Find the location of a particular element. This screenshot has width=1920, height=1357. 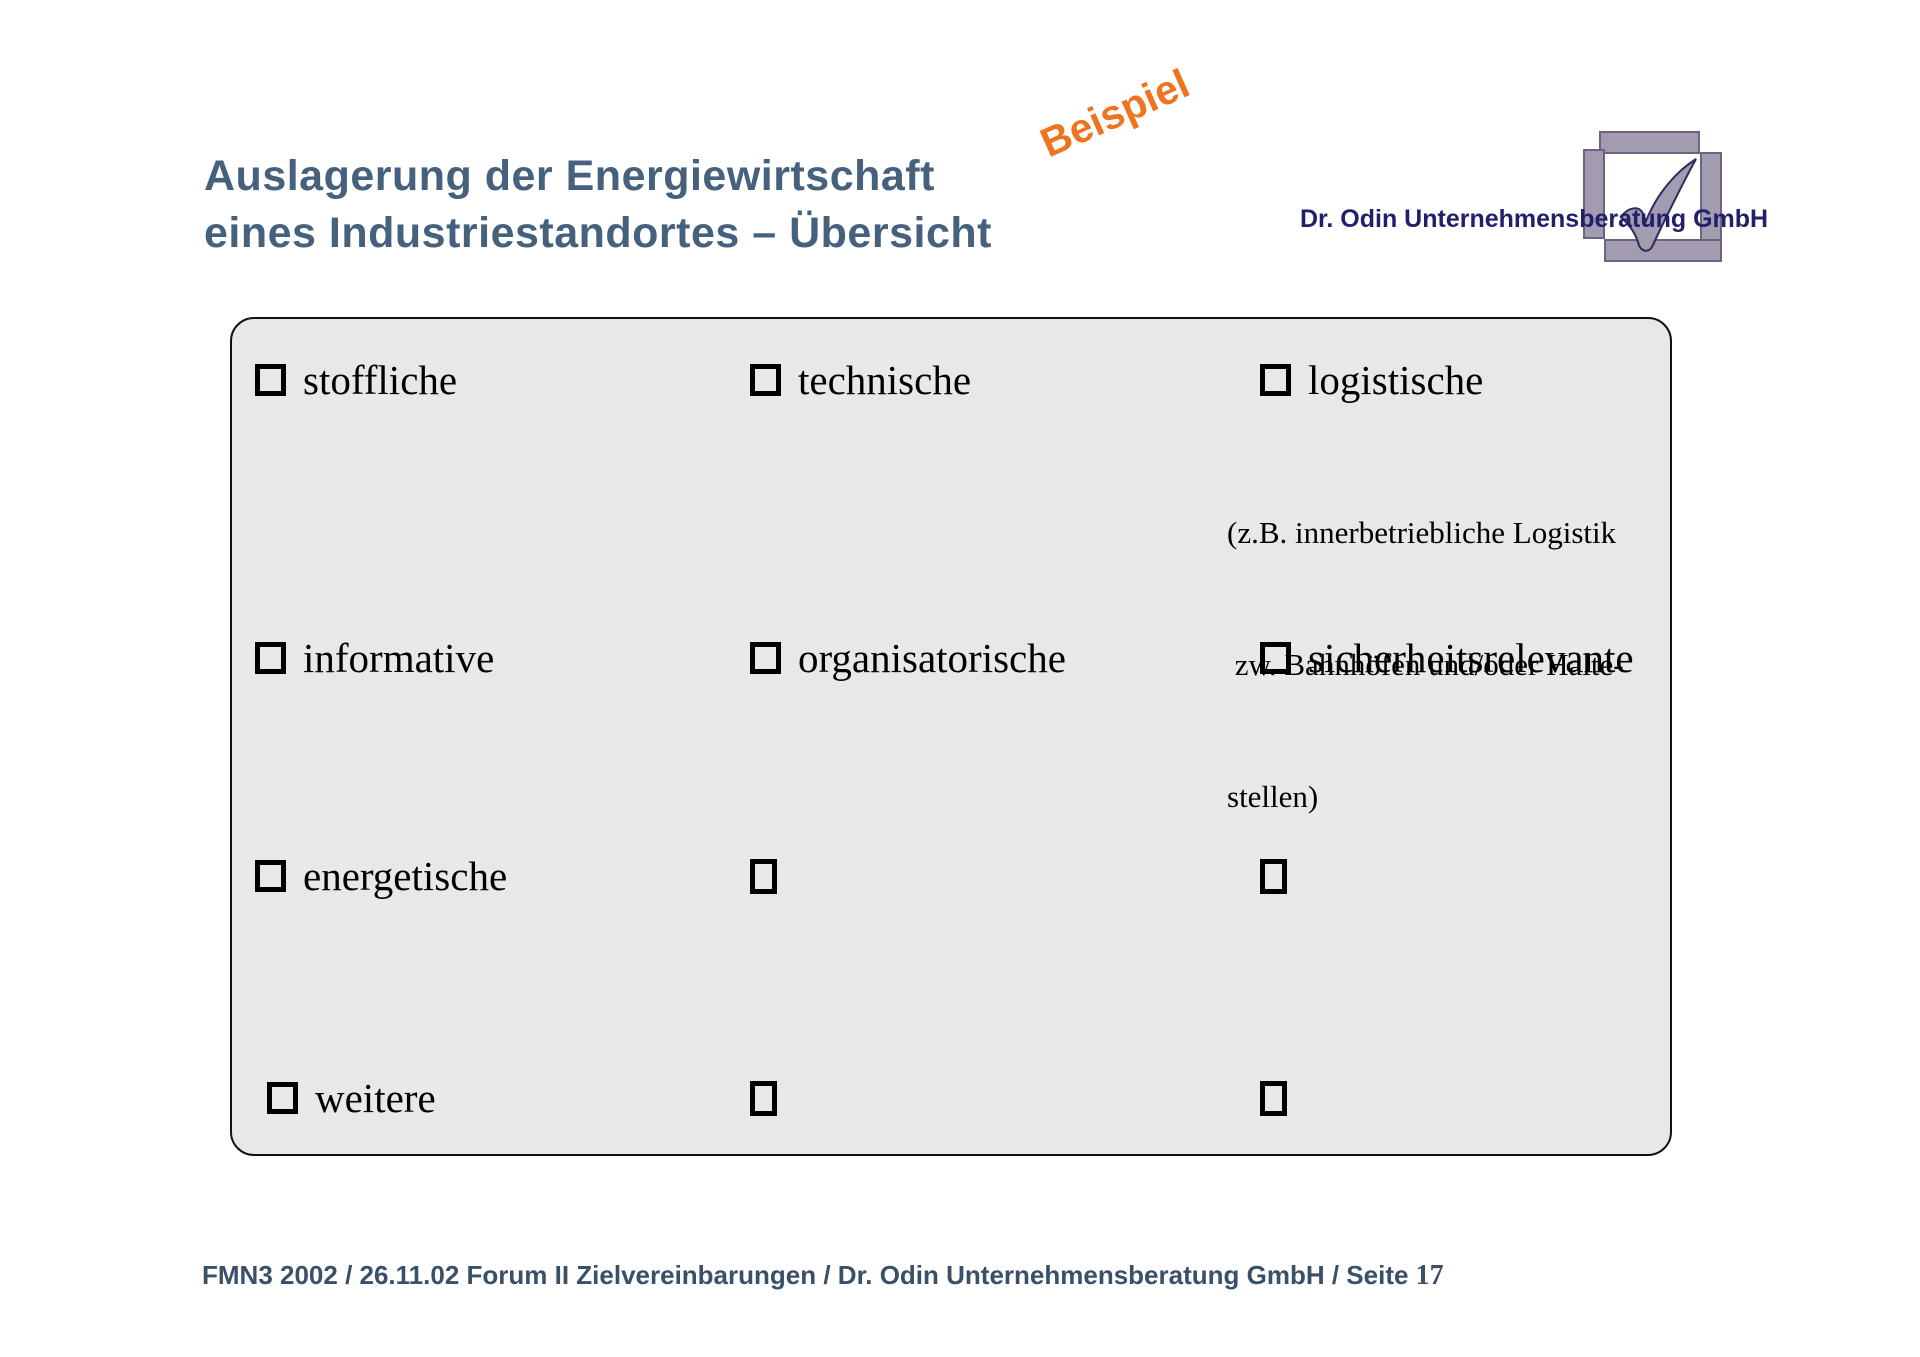

beispiel-stamp: Beispiel is located at coordinates (1114, 113).